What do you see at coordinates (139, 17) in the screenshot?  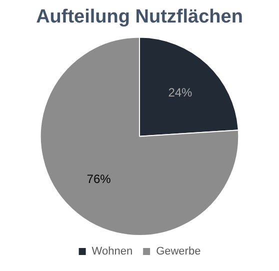 I see `chart-title: Aufteilung Nutzflächen` at bounding box center [139, 17].